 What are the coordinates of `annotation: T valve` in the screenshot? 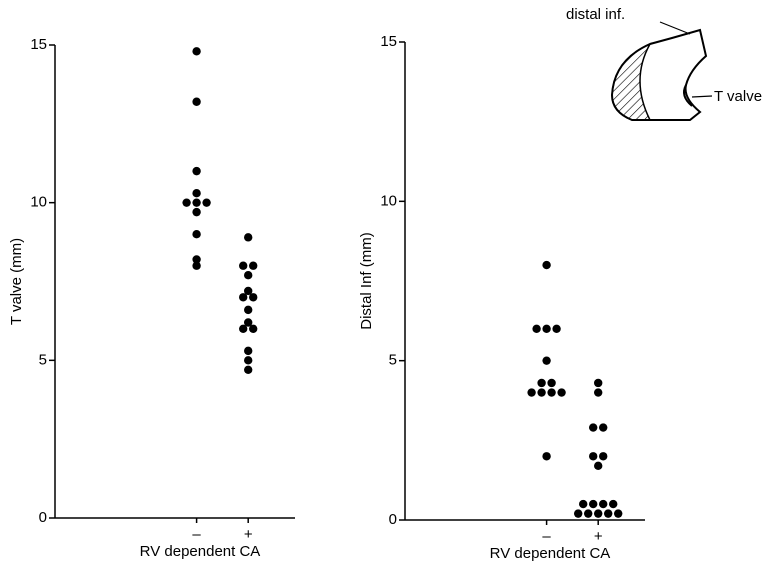 It's located at (738, 96).